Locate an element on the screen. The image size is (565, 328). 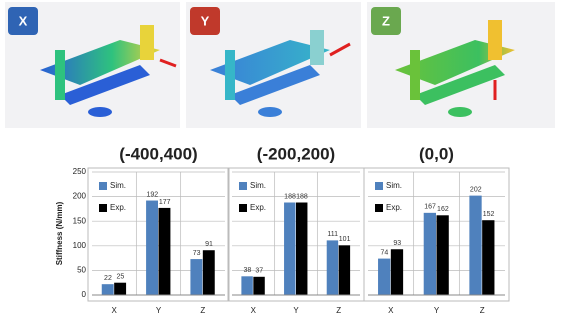
value-label: 25 is located at coordinates (120, 277).